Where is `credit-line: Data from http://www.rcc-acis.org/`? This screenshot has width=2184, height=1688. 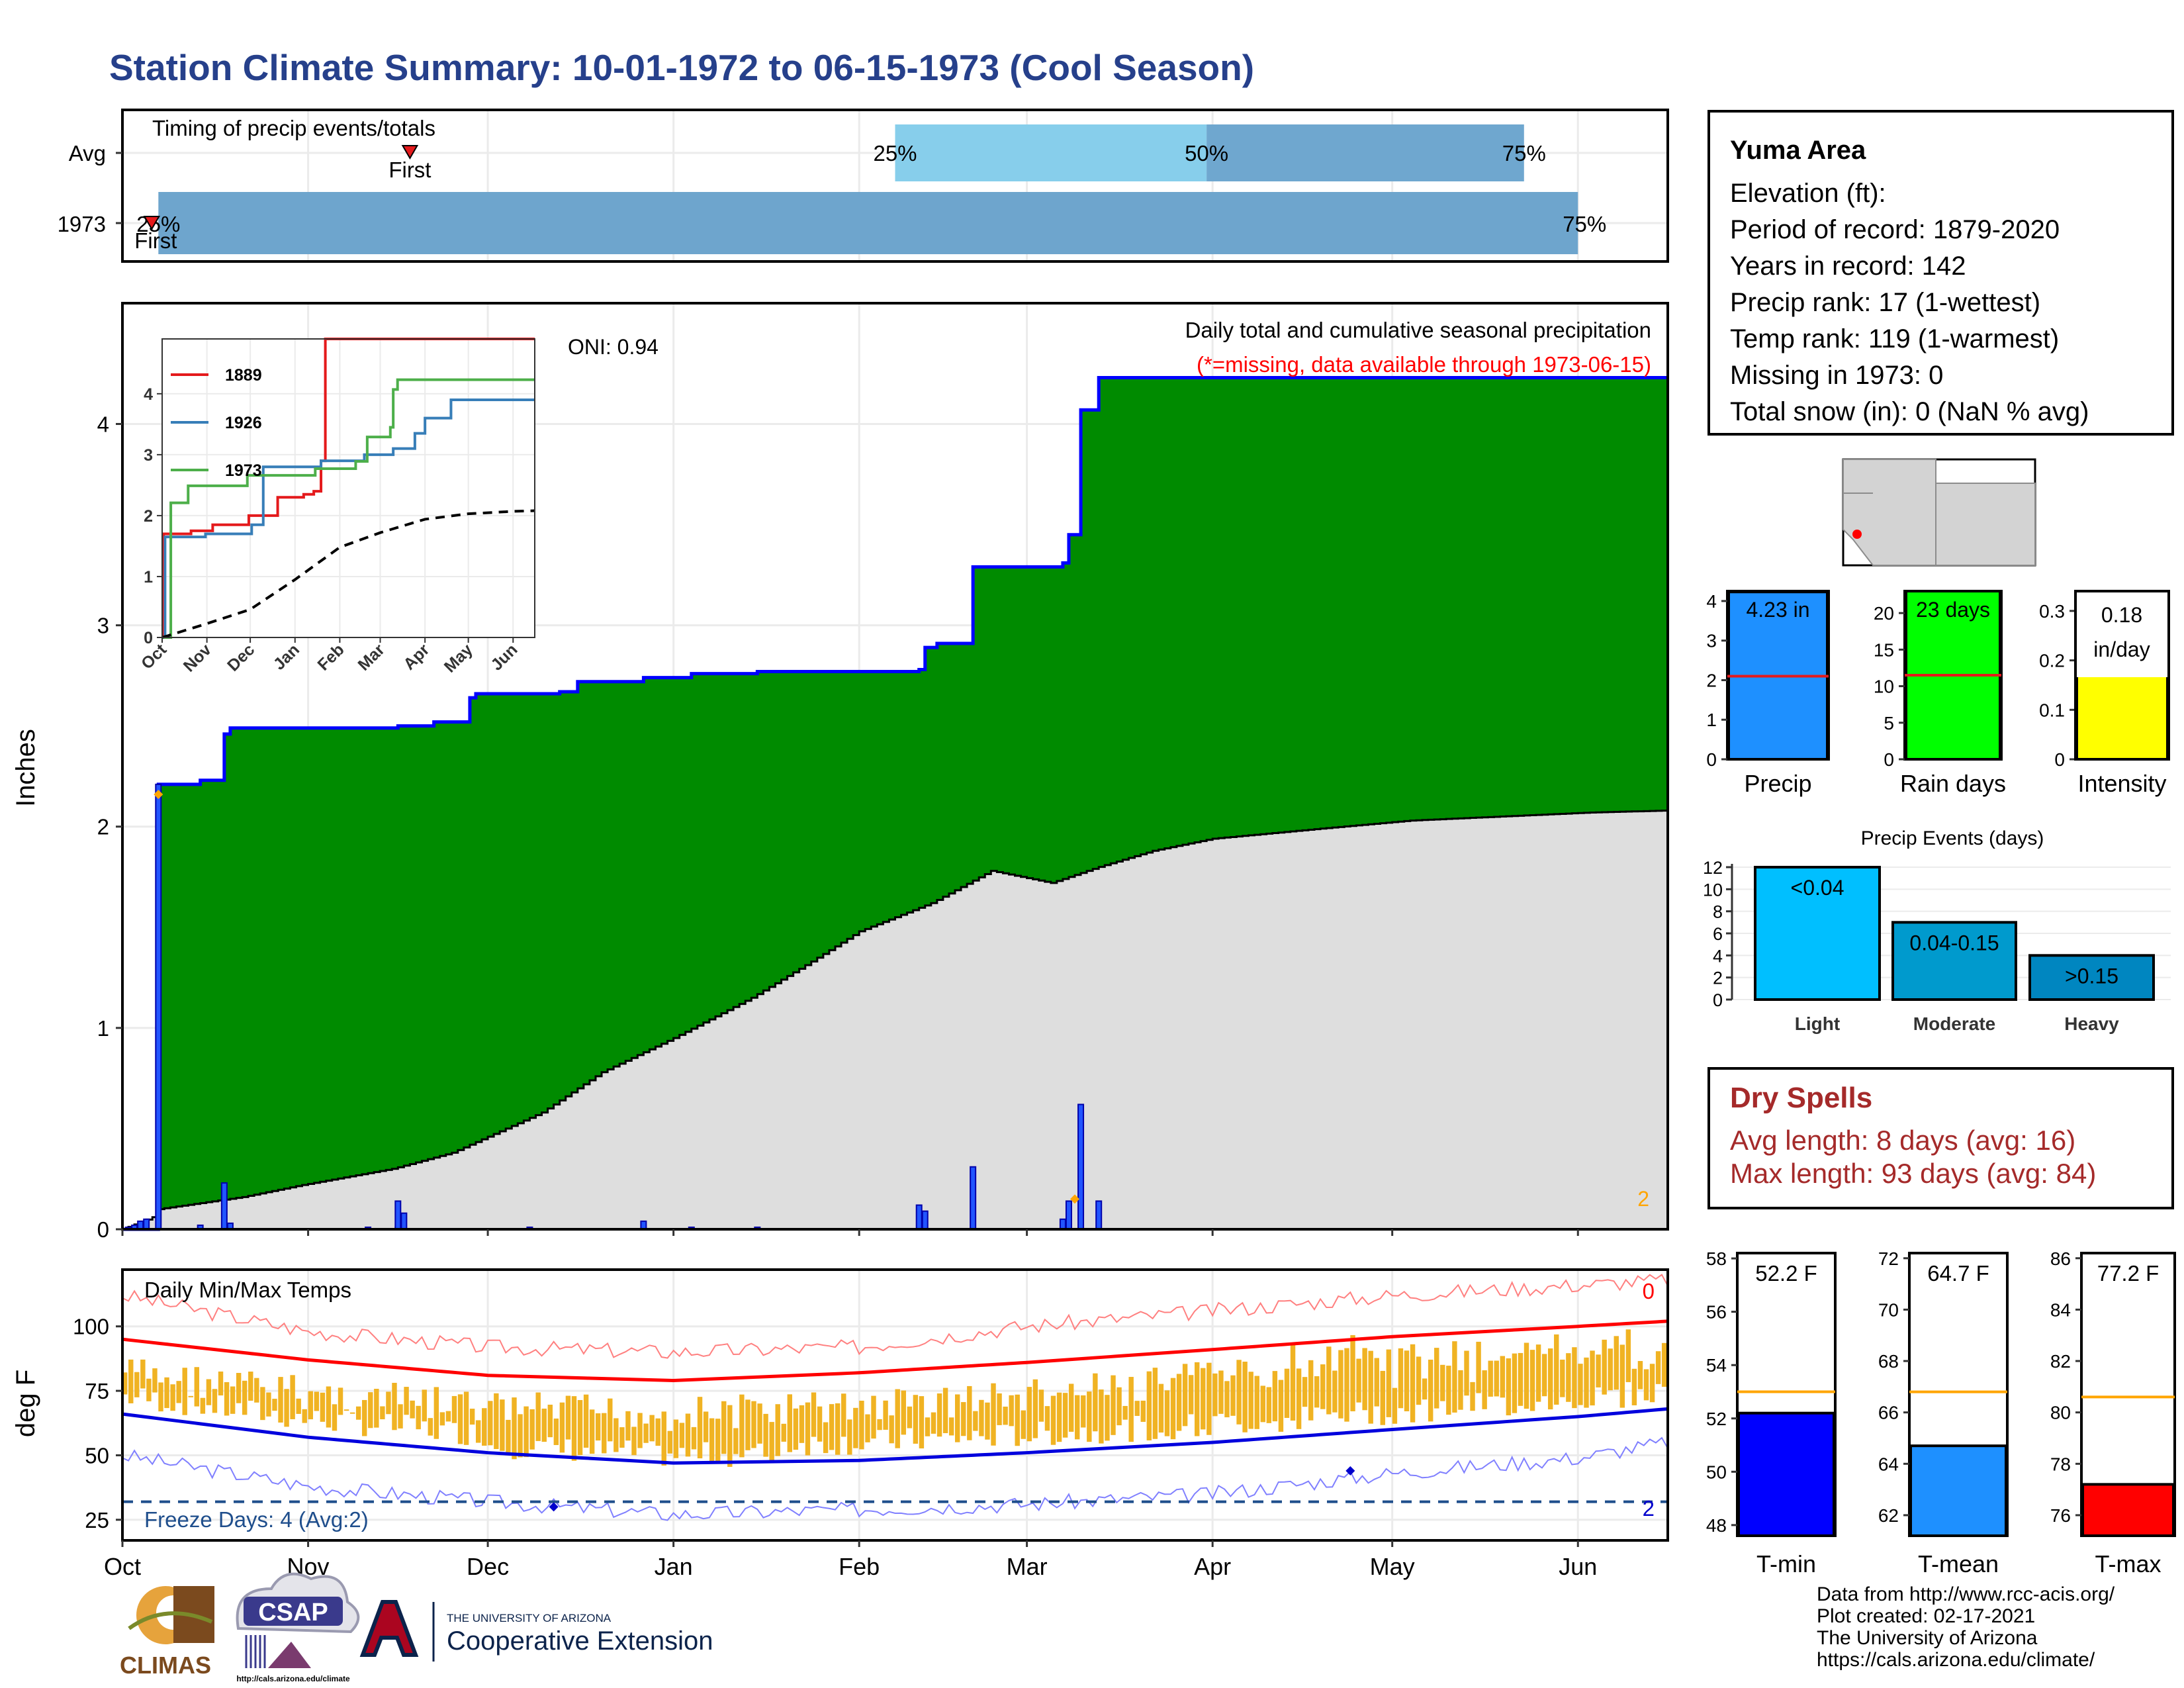
credit-line: Data from http://www.rcc-acis.org/ is located at coordinates (1966, 1594).